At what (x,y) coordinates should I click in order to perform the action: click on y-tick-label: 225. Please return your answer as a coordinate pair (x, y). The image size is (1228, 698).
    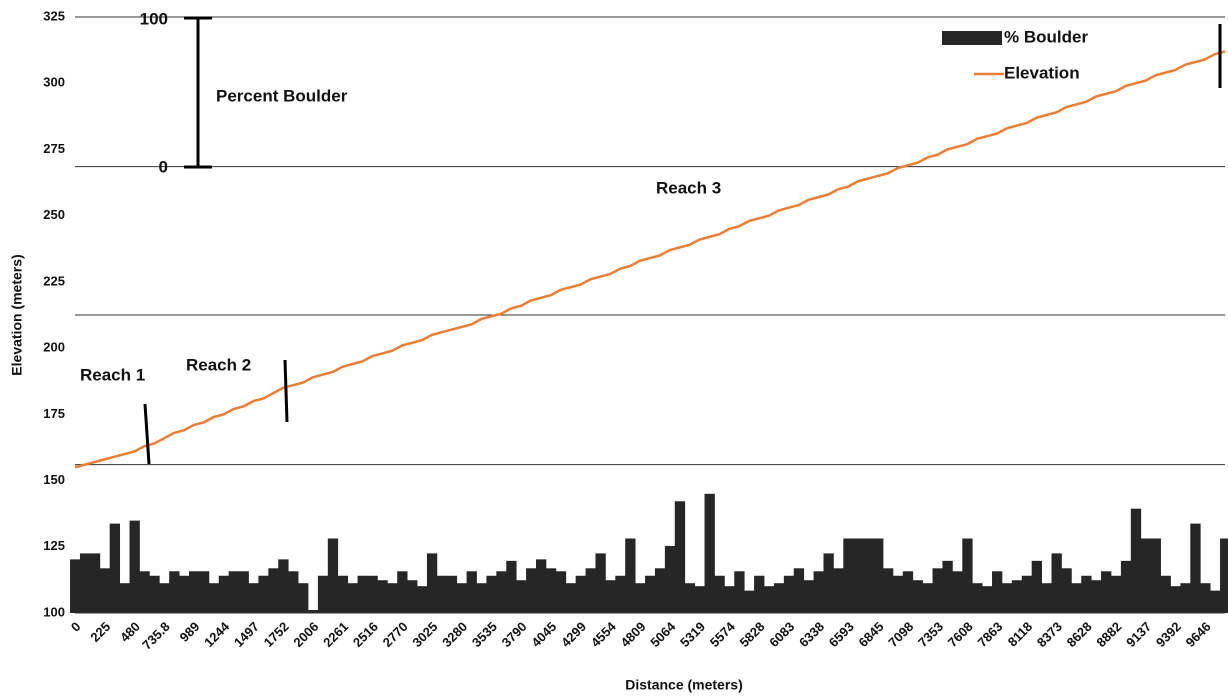
    Looking at the image, I should click on (54, 280).